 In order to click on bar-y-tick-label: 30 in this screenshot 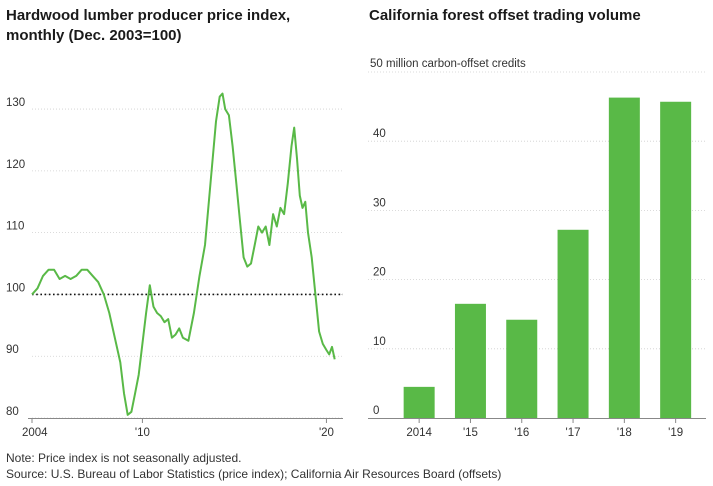, I will do `click(379, 203)`.